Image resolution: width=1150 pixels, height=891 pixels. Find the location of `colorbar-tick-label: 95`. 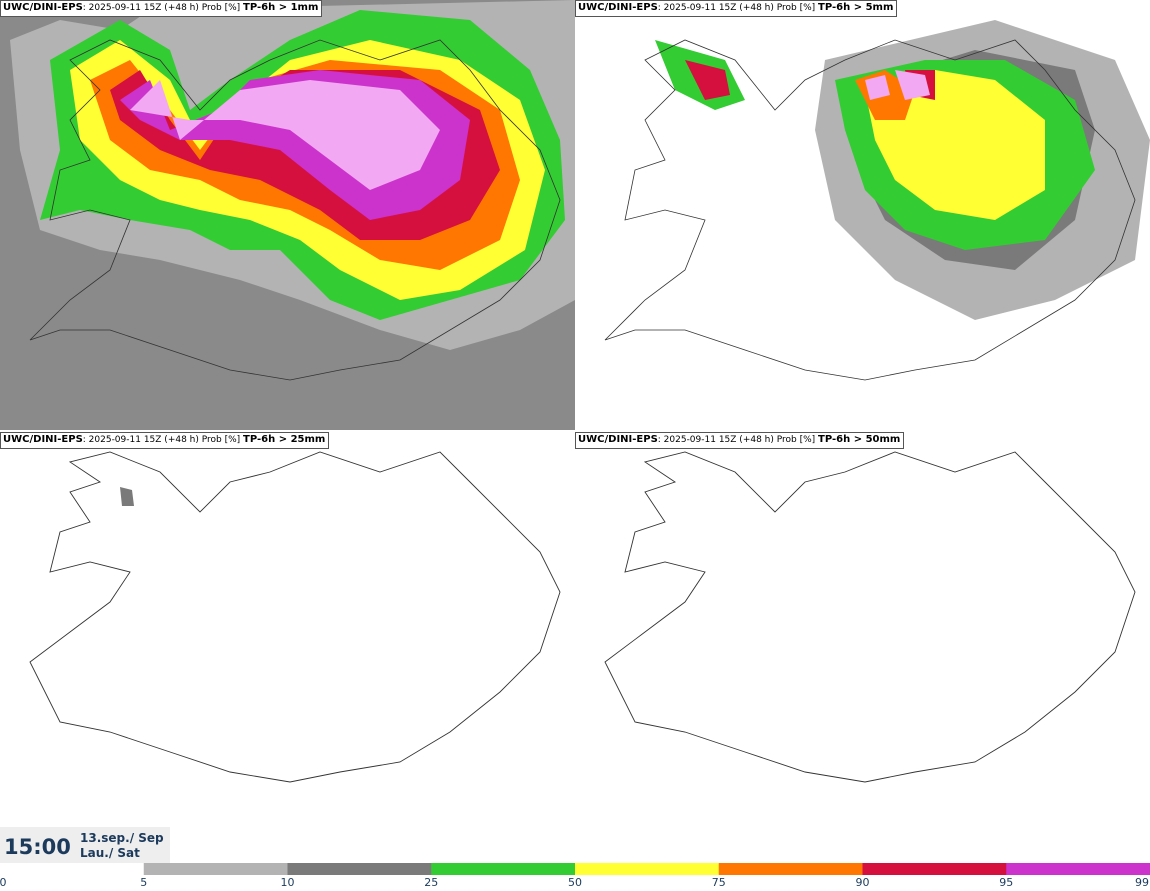

colorbar-tick-label: 95 is located at coordinates (1006, 882).